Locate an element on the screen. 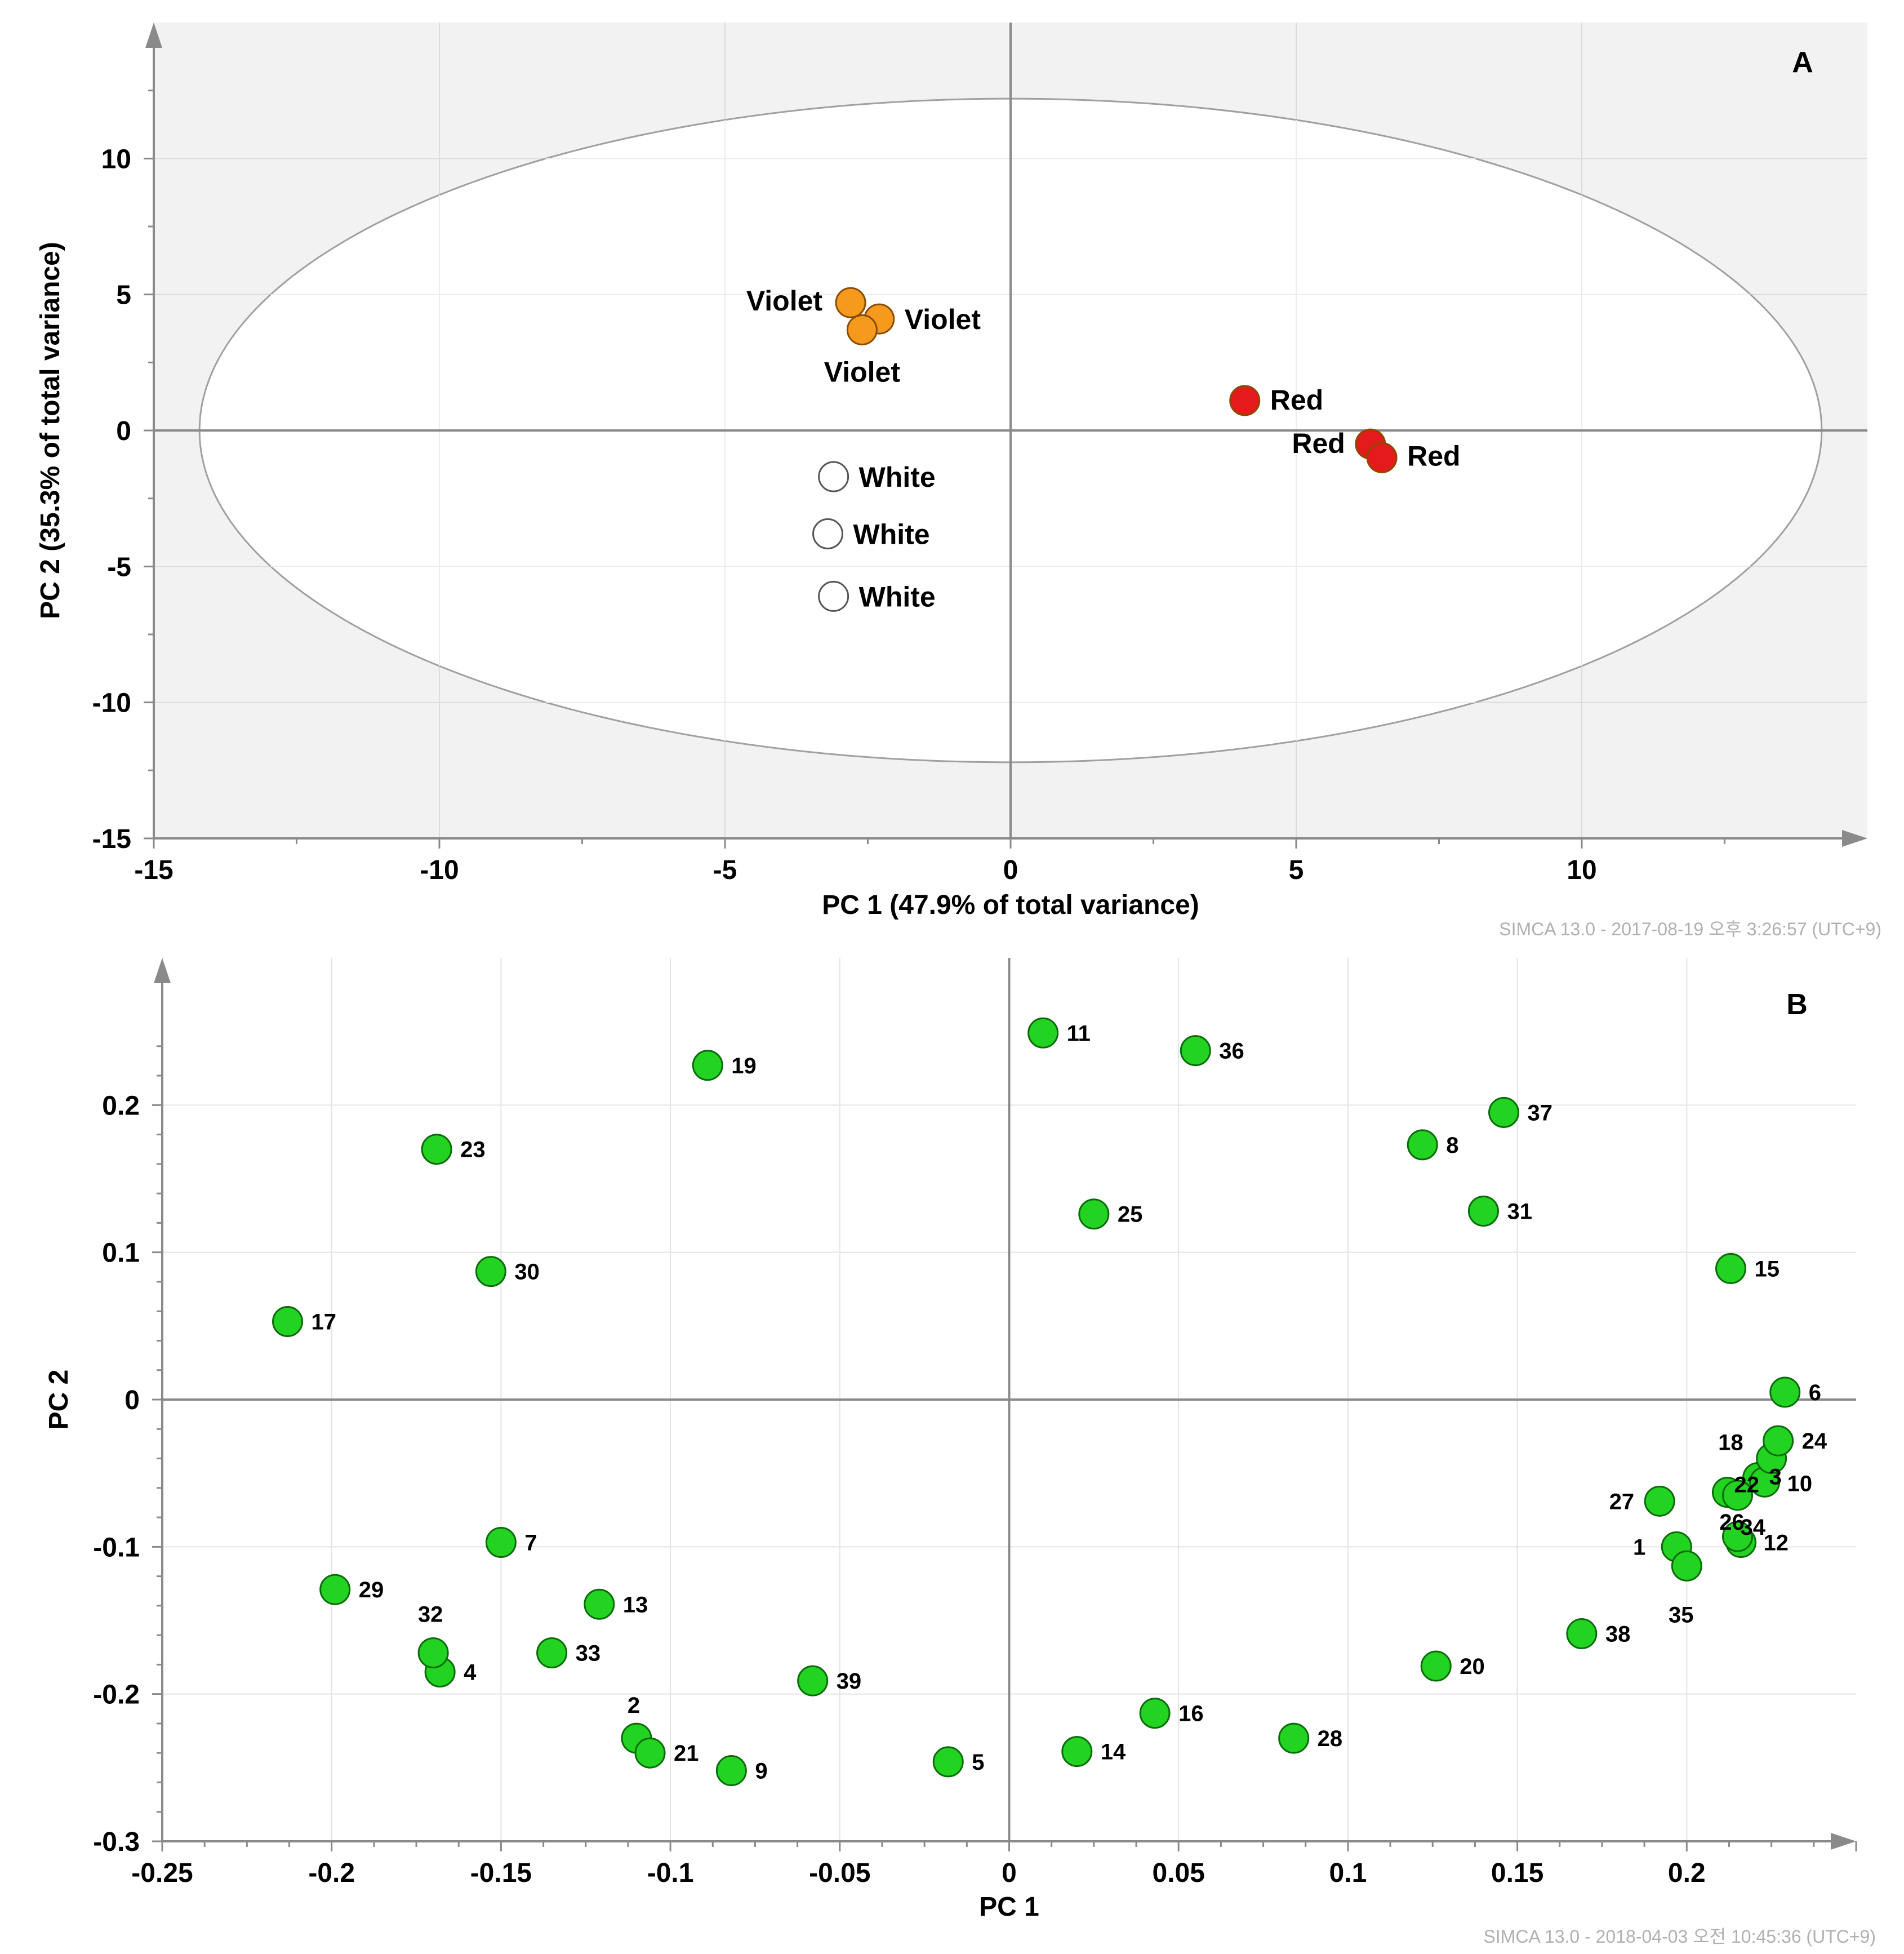 This screenshot has width=1904, height=1954. panel-b-letter: B is located at coordinates (1797, 1004).